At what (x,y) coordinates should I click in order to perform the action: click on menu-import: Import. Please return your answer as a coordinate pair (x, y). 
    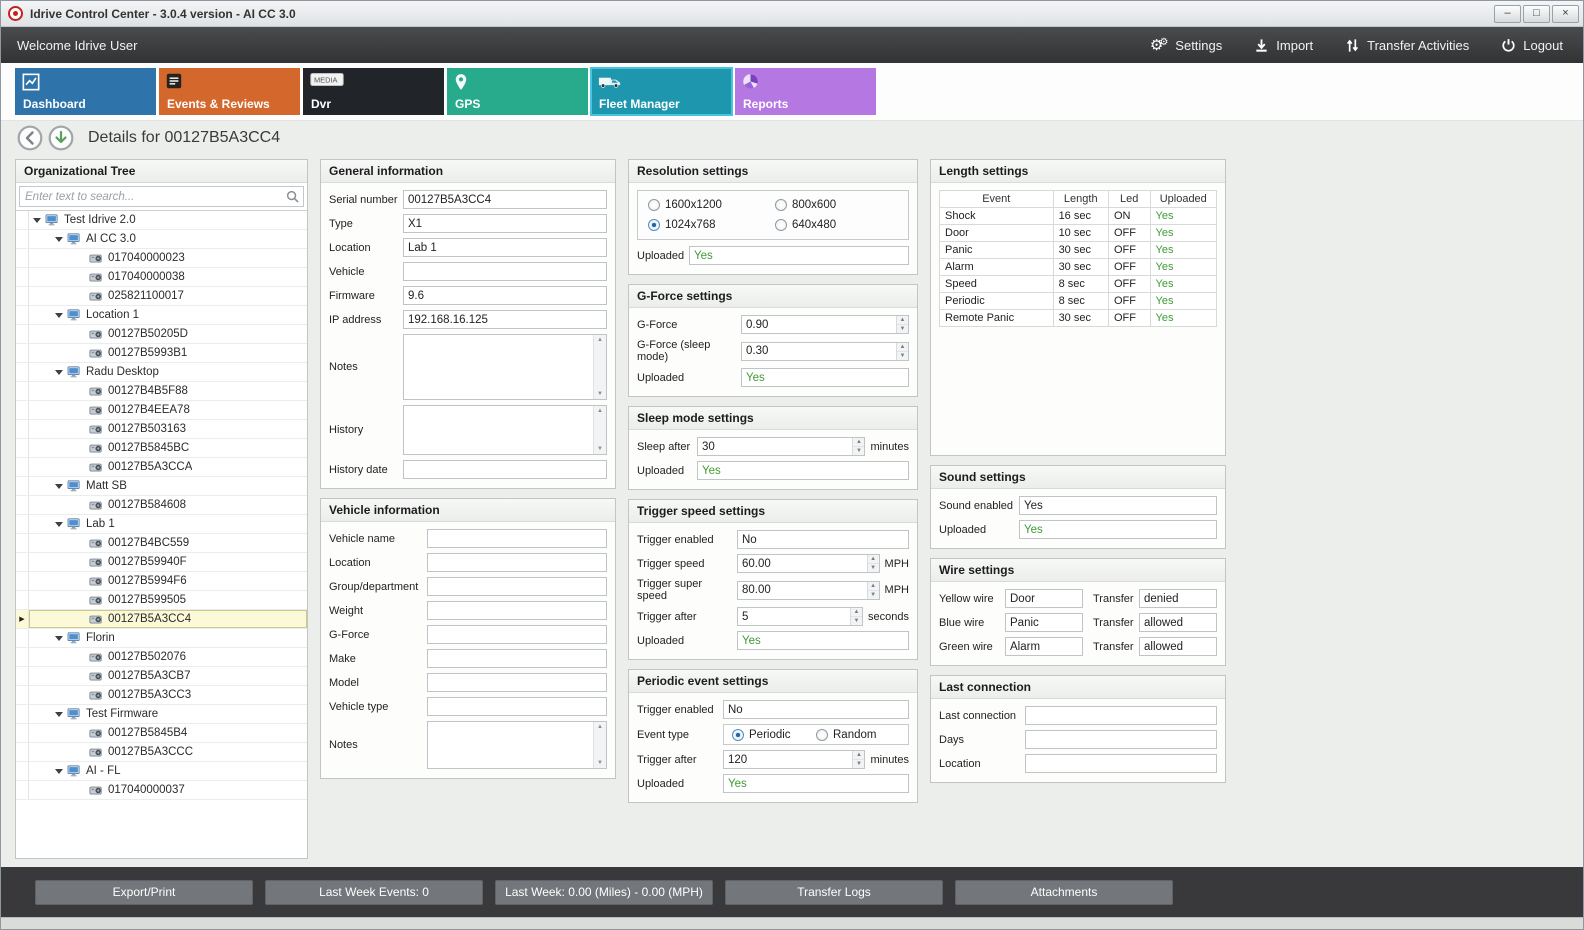
    Looking at the image, I should click on (1283, 45).